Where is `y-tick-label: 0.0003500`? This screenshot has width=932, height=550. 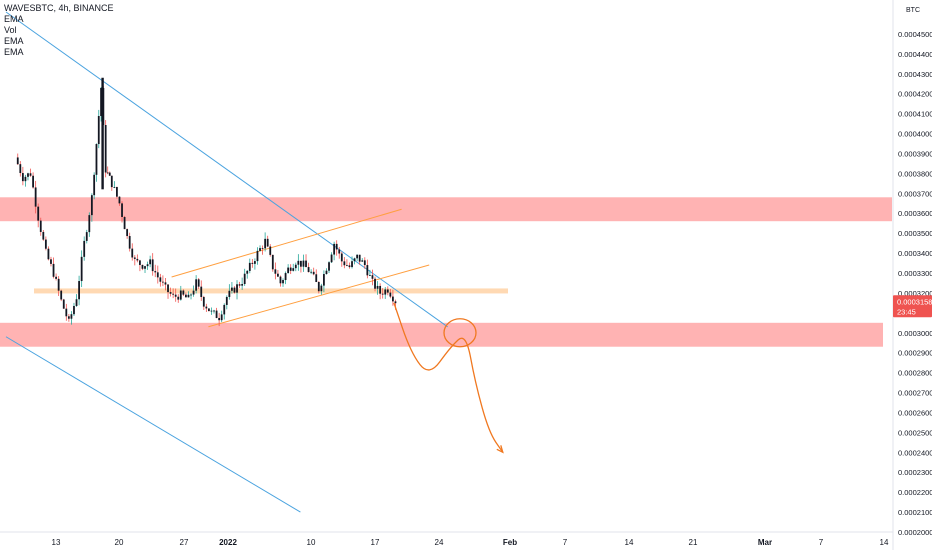 y-tick-label: 0.0003500 is located at coordinates (915, 233).